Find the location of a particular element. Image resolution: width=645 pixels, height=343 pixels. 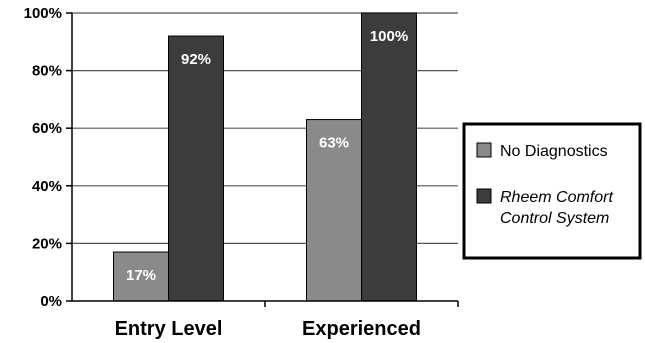

y-tick-label: 60% is located at coordinates (47, 128).